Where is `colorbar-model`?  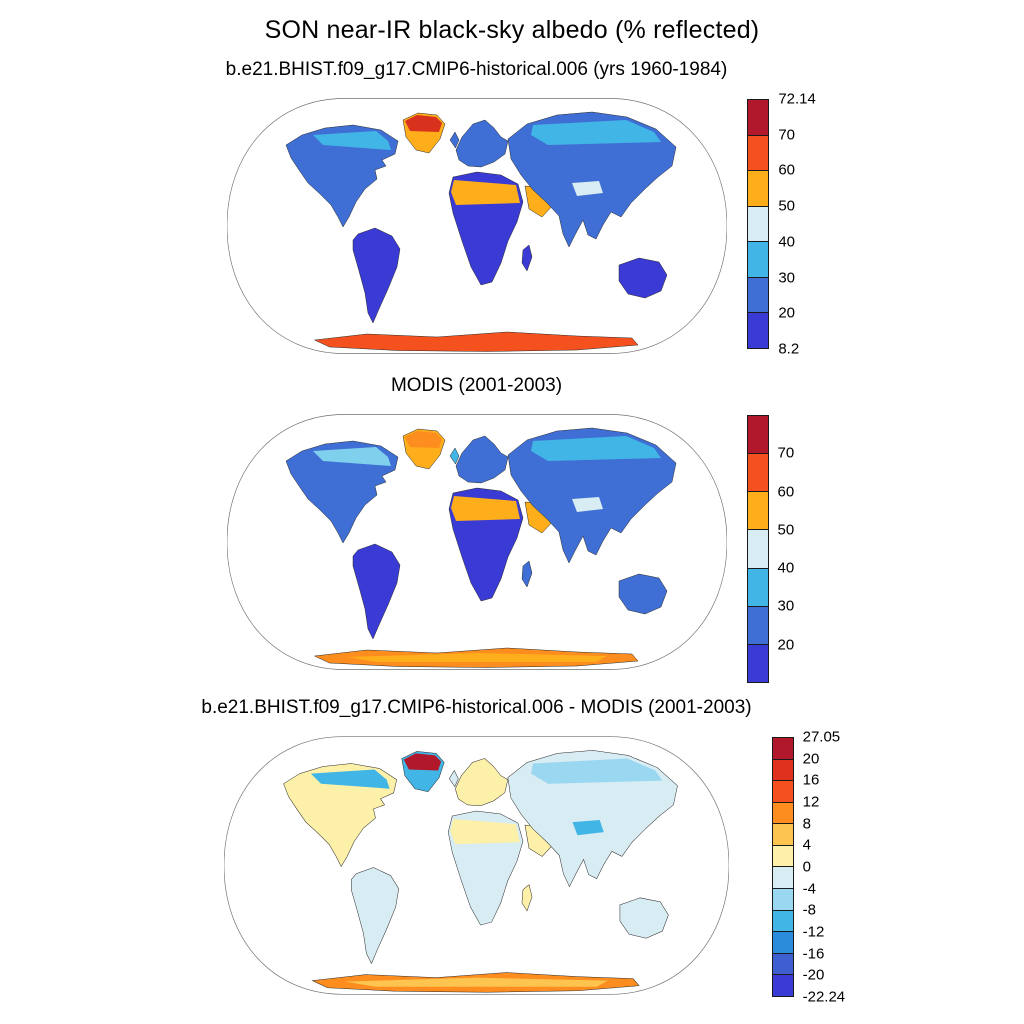 colorbar-model is located at coordinates (758, 224).